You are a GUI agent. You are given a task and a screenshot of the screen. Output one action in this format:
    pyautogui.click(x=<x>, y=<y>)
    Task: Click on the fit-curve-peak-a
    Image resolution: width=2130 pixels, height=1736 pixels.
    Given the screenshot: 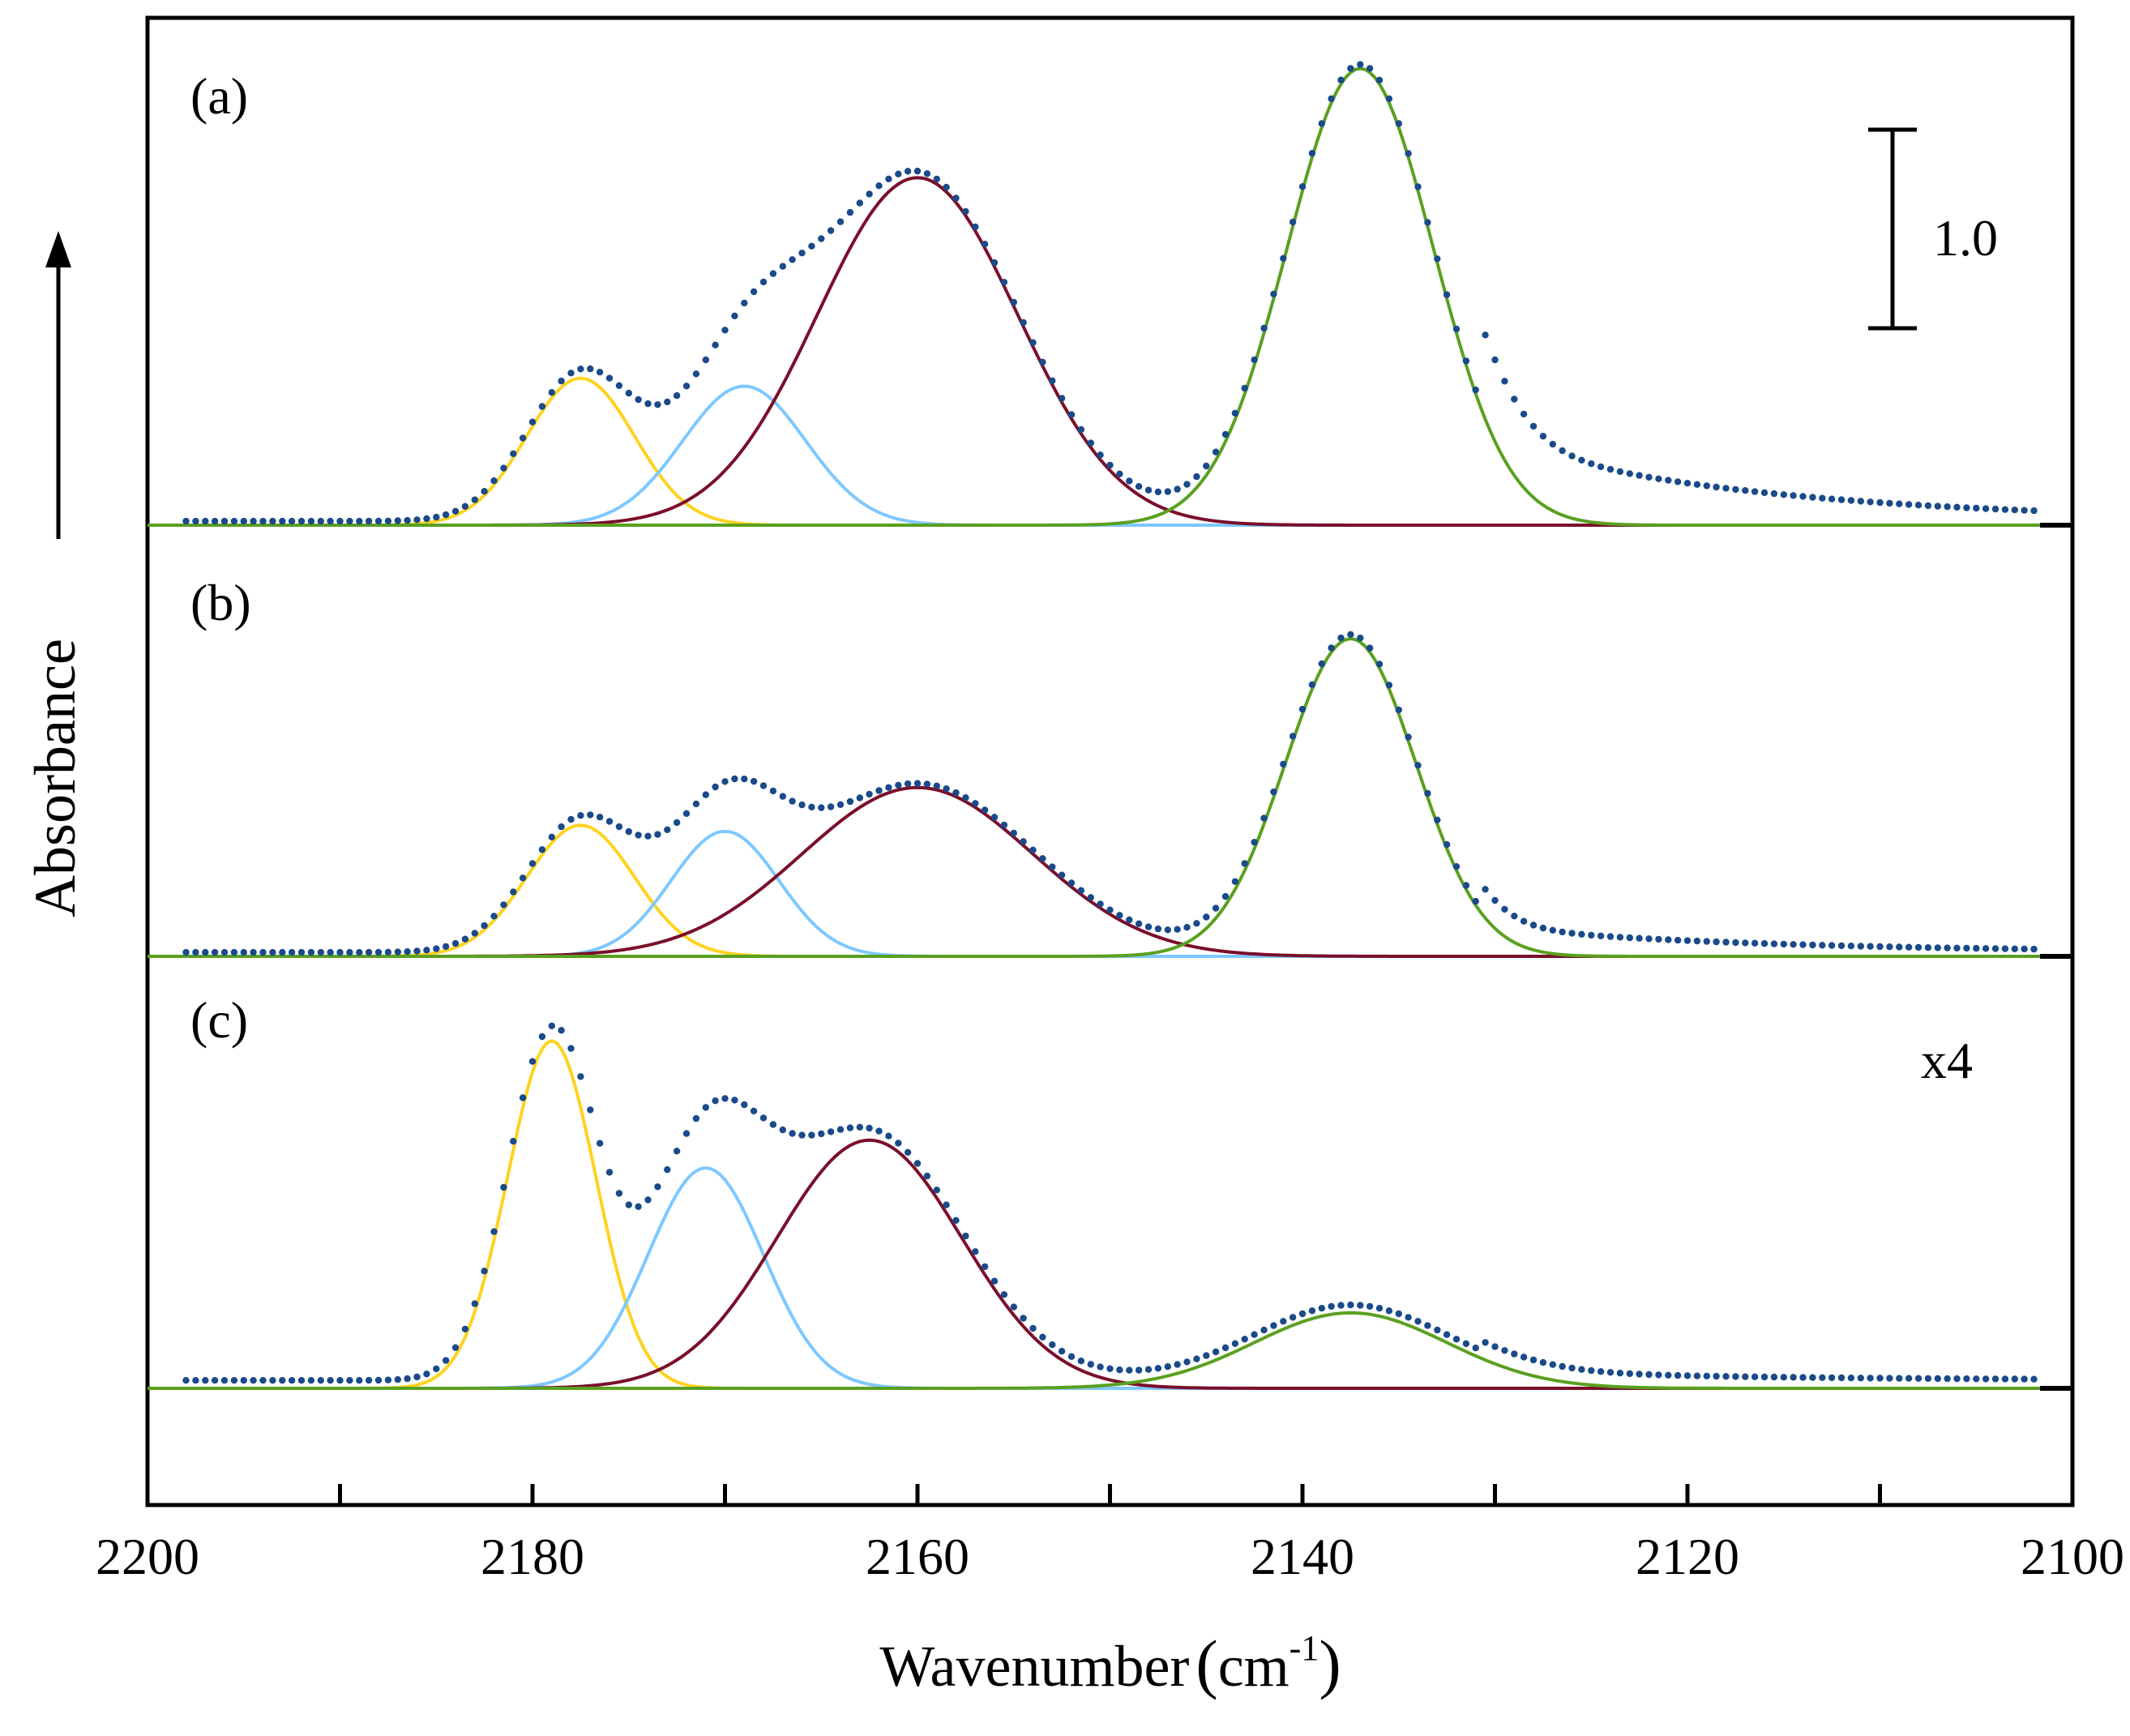 What is the action you would take?
    pyautogui.click(x=1110, y=891)
    